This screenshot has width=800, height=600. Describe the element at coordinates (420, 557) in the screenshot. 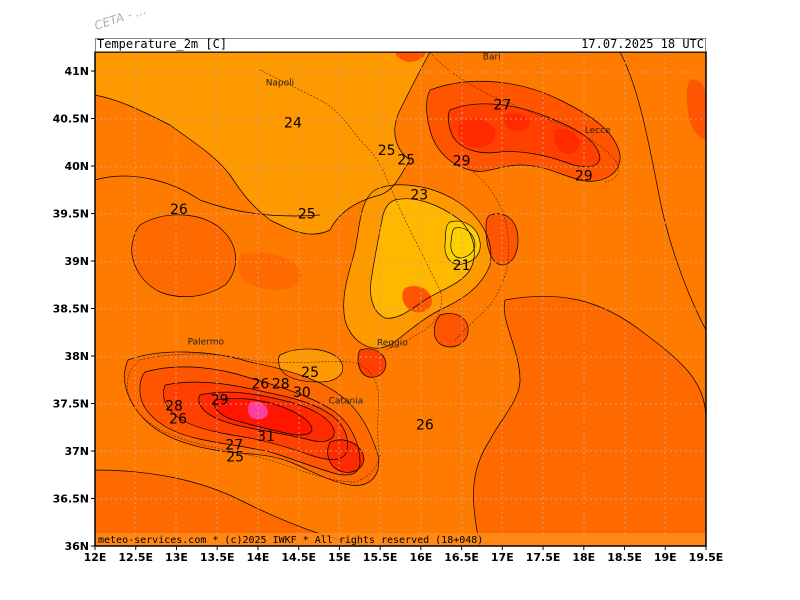

I see `lon-tick-label: 16E` at that location.